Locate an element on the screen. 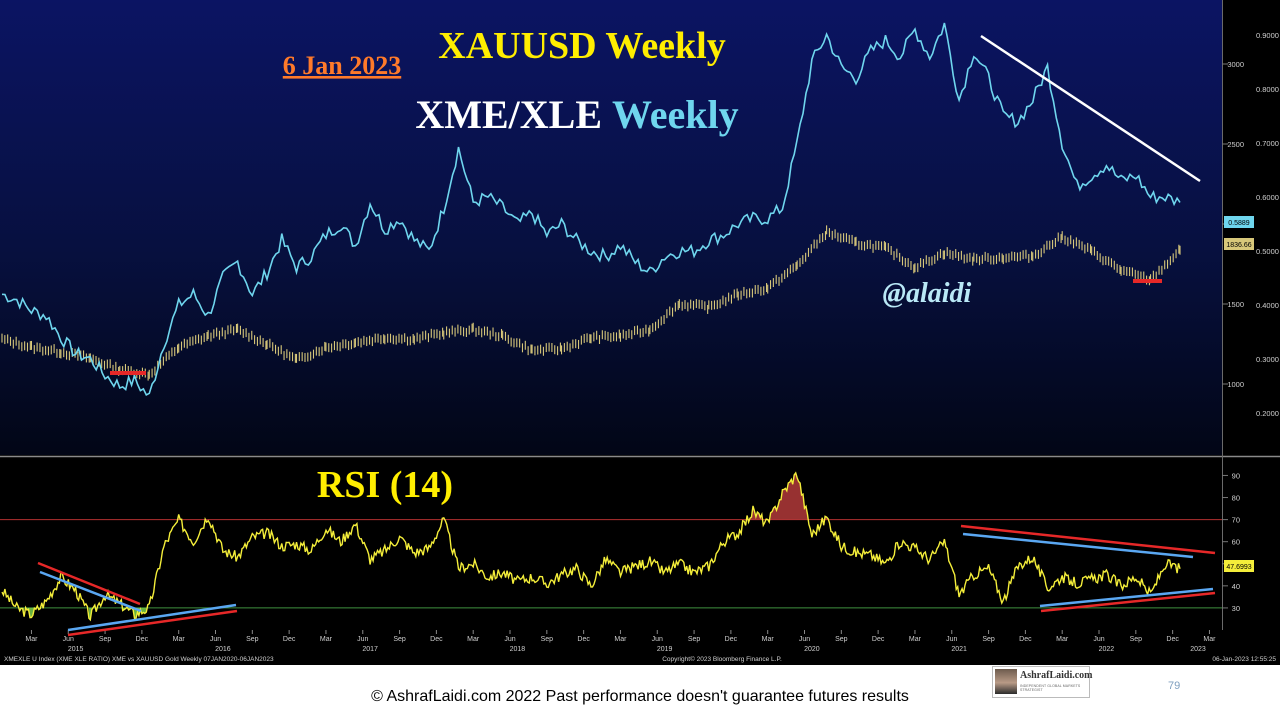  ratio-axis-label: 0.6000 is located at coordinates (1267, 197).